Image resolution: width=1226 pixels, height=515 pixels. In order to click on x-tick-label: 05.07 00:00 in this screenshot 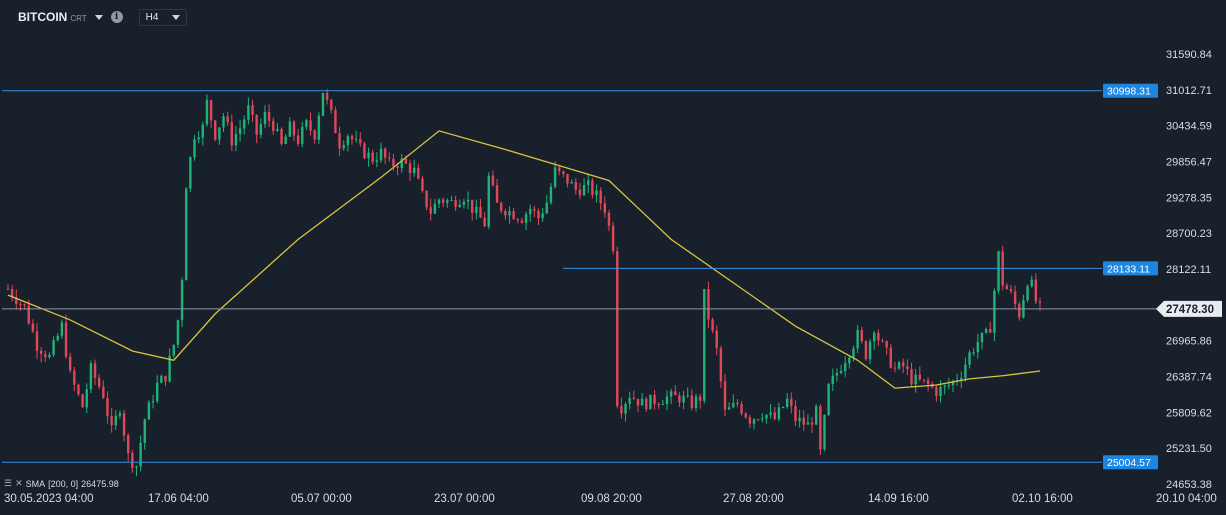, I will do `click(321, 499)`.